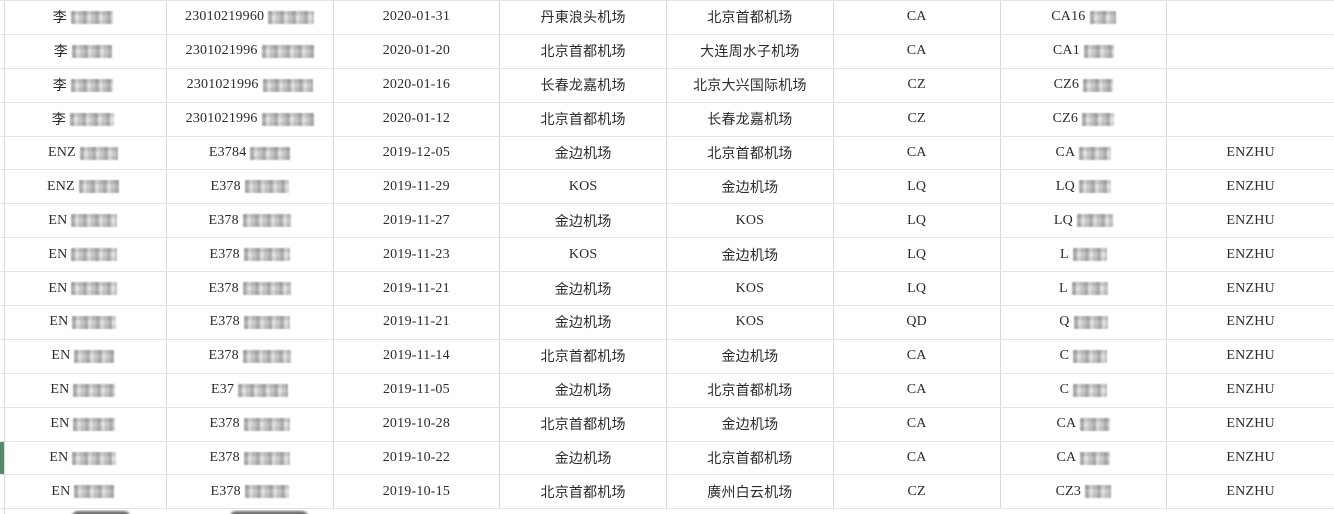 This screenshot has height=514, width=1334. I want to click on cell-flight-number: Q, so click(1084, 322).